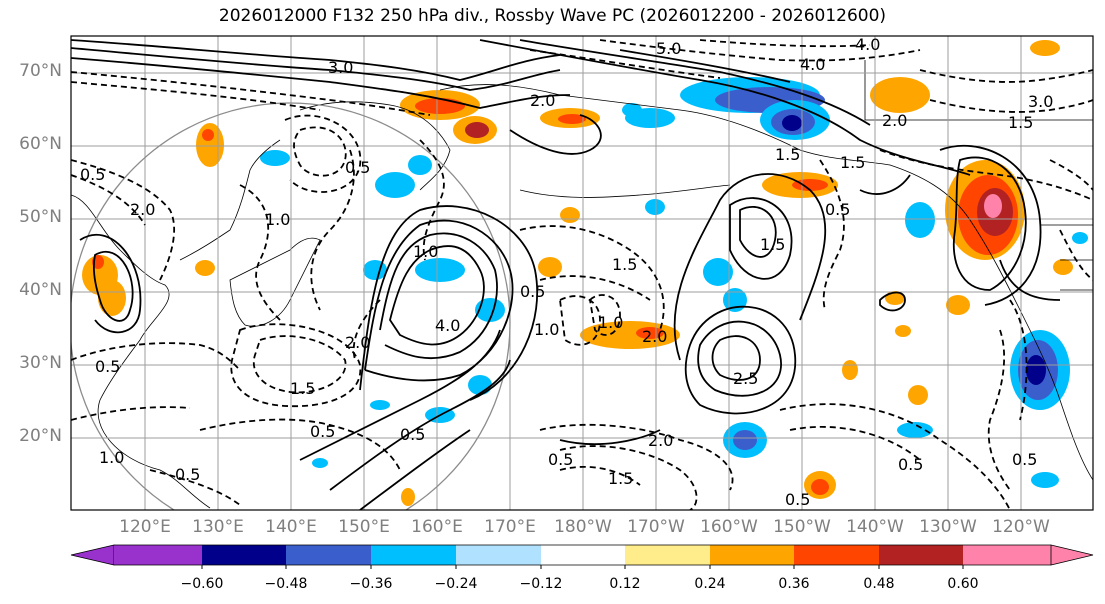 This screenshot has width=1105, height=604. What do you see at coordinates (710, 584) in the screenshot?
I see `colorbar-tick-label: 0.24` at bounding box center [710, 584].